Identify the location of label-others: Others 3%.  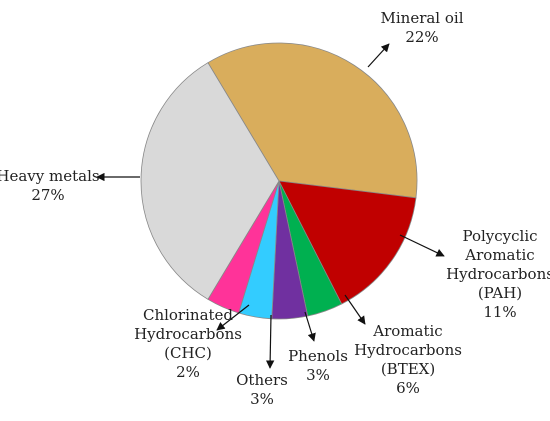
(262, 389).